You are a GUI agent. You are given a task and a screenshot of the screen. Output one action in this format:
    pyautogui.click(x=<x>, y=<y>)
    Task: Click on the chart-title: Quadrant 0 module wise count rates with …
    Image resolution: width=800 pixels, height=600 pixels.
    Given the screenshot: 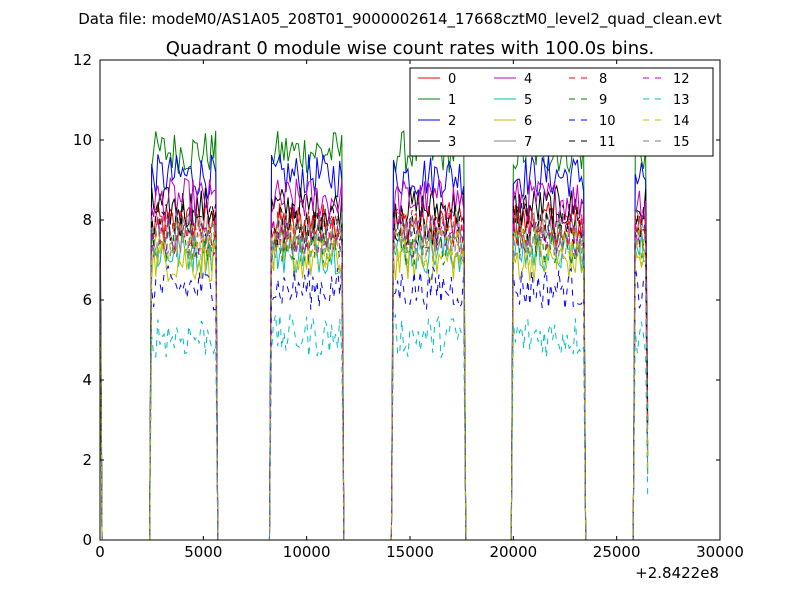 What is the action you would take?
    pyautogui.click(x=410, y=48)
    